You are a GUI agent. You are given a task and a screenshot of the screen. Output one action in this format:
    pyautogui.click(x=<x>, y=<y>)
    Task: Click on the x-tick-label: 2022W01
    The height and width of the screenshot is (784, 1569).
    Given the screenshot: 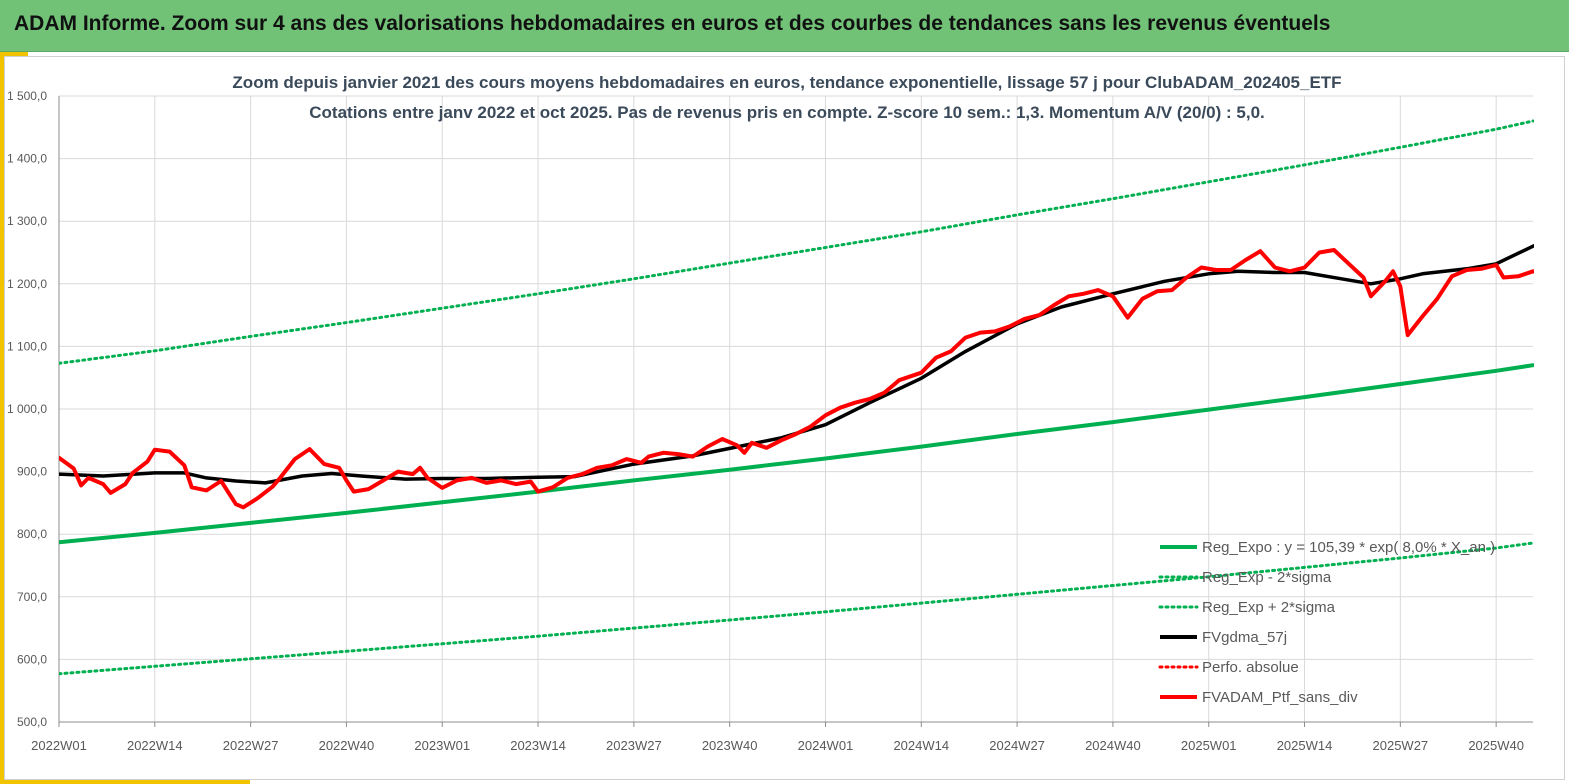 What is the action you would take?
    pyautogui.click(x=59, y=745)
    